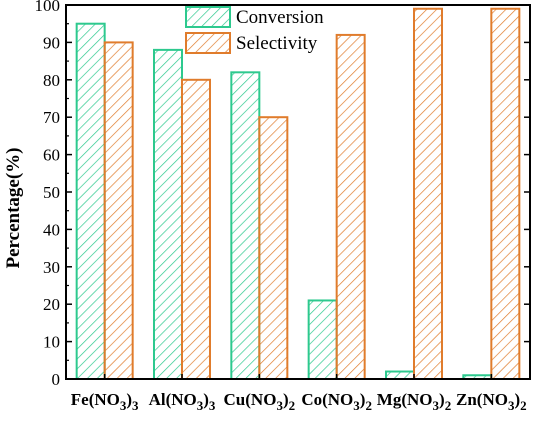 This screenshot has height=438, width=536. I want to click on x-tick-label: Mg(NO3)2, so click(414, 401).